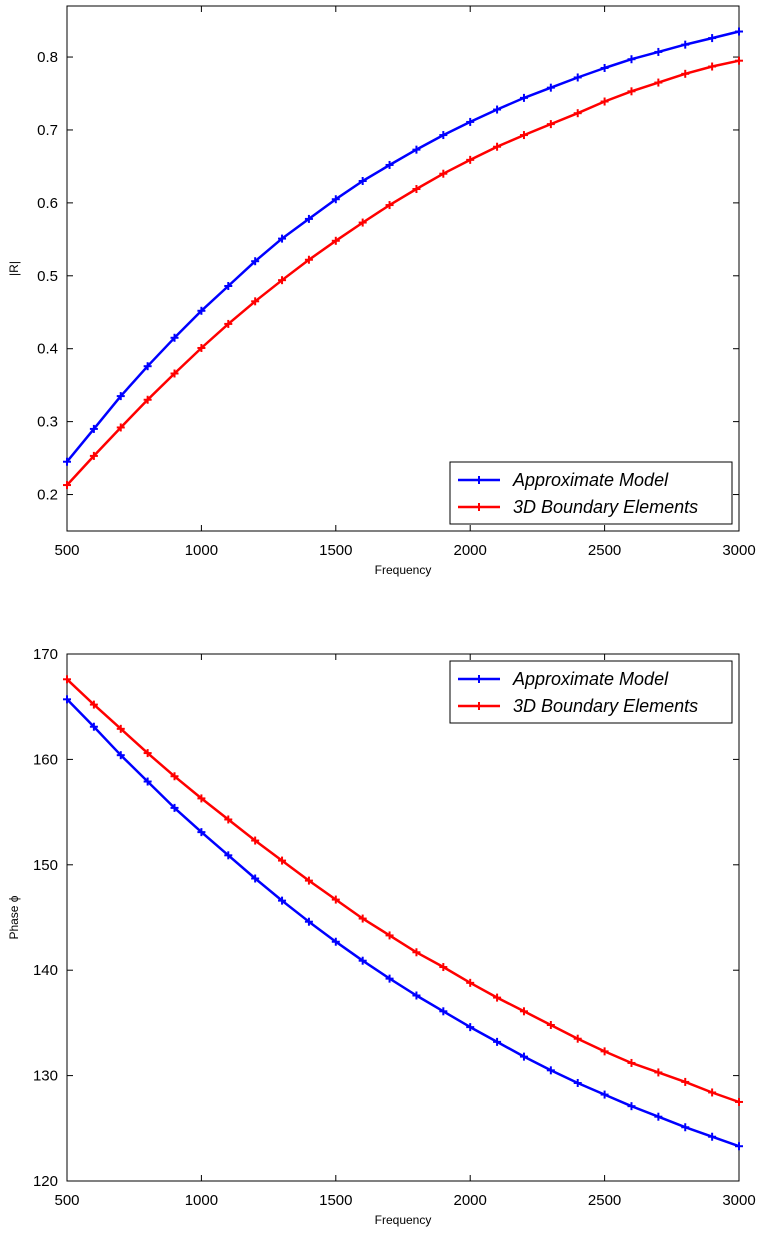 The width and height of the screenshot is (762, 1241). What do you see at coordinates (47, 422) in the screenshot?
I see `y-tick-label: 0.3` at bounding box center [47, 422].